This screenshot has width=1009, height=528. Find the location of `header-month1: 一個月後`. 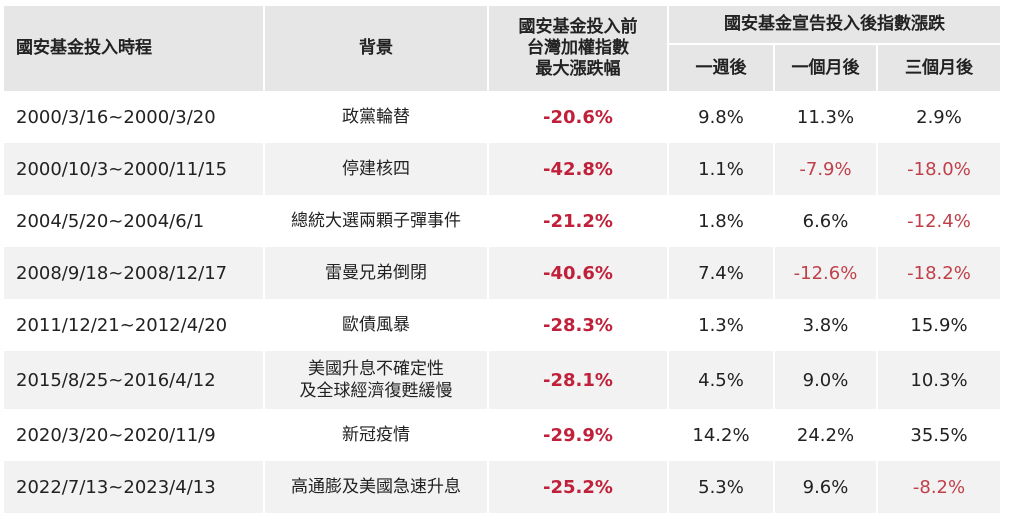

header-month1: 一個月後 is located at coordinates (825, 67).